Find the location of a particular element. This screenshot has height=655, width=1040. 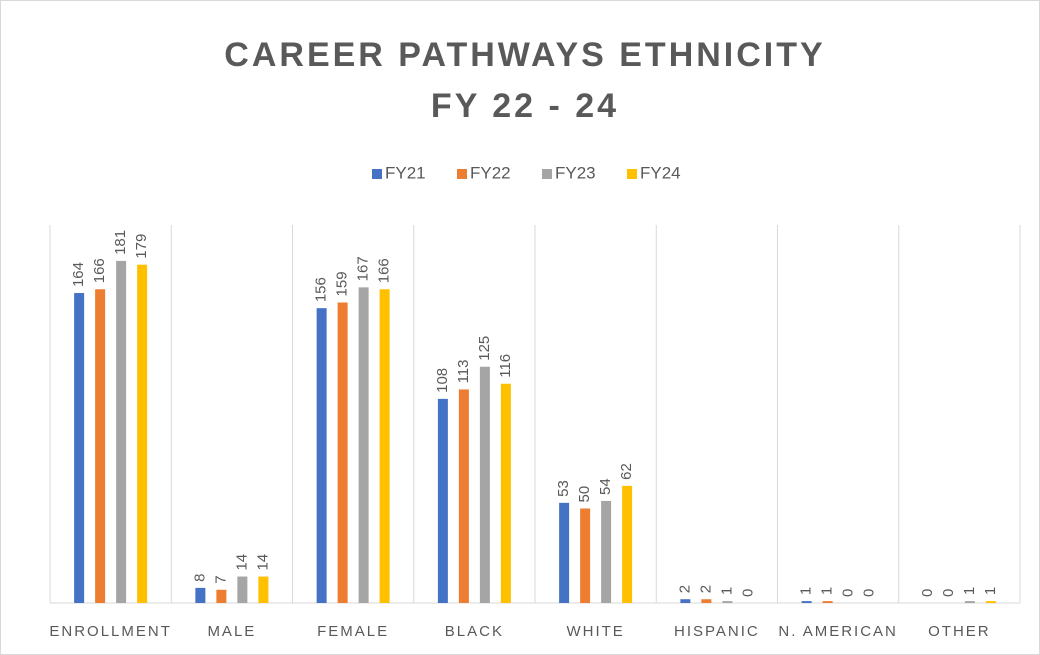

data-label: 50 is located at coordinates (584, 494).